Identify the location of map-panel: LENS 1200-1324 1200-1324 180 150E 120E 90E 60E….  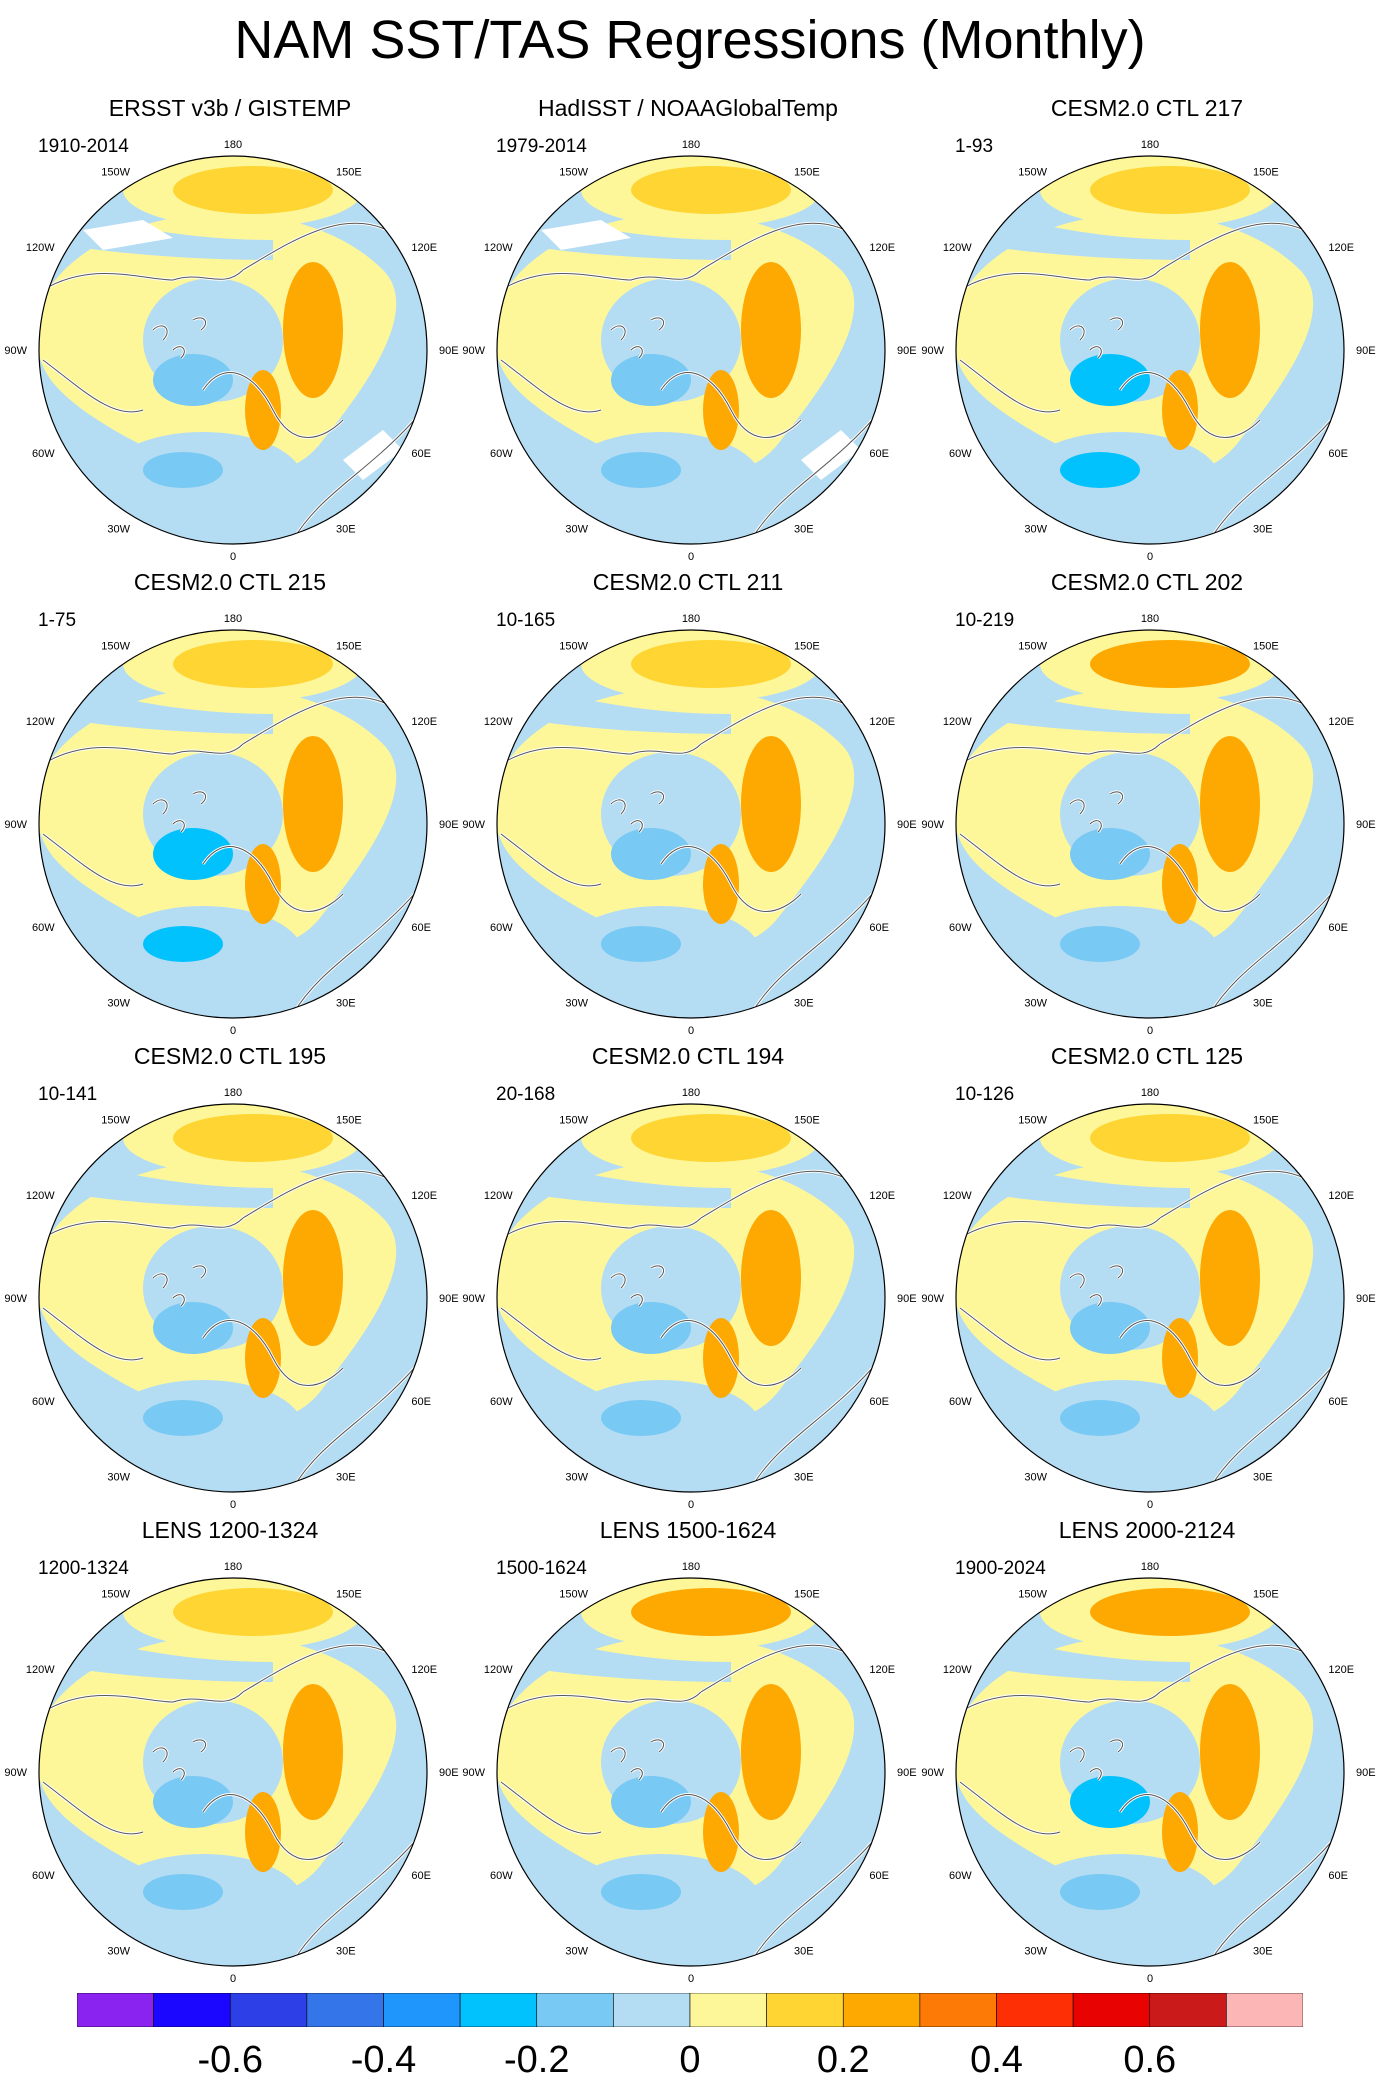
(230, 1703).